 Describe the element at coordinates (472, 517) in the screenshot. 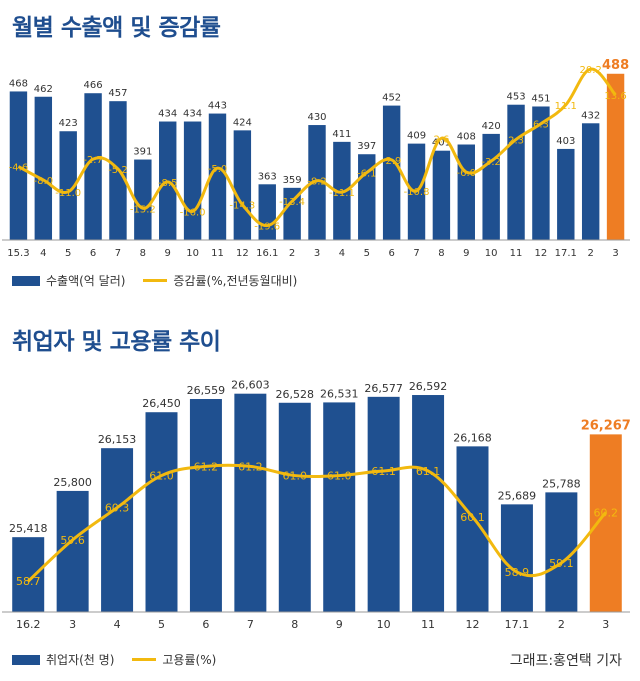

I see `line-value-label: 60.1` at that location.